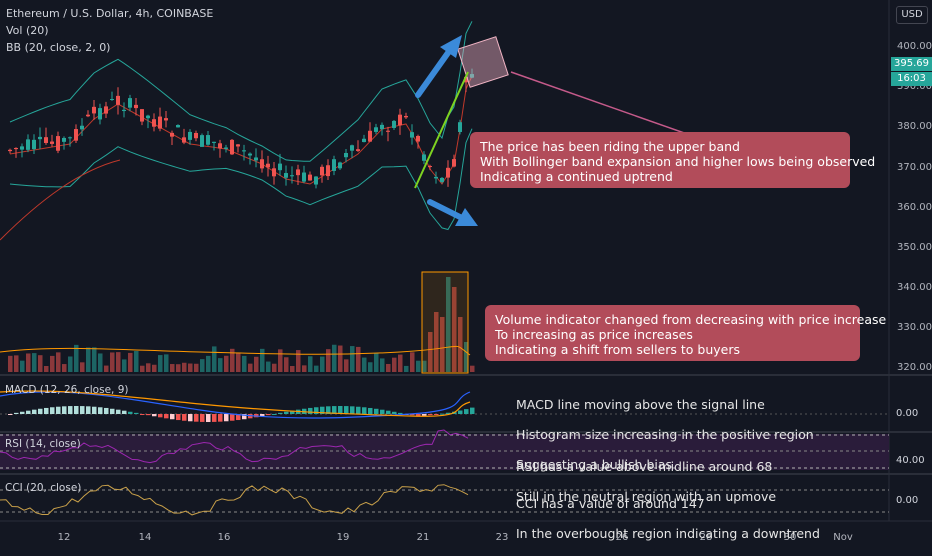 The height and width of the screenshot is (556, 932). I want to click on time-tick-label: Nov, so click(843, 537).